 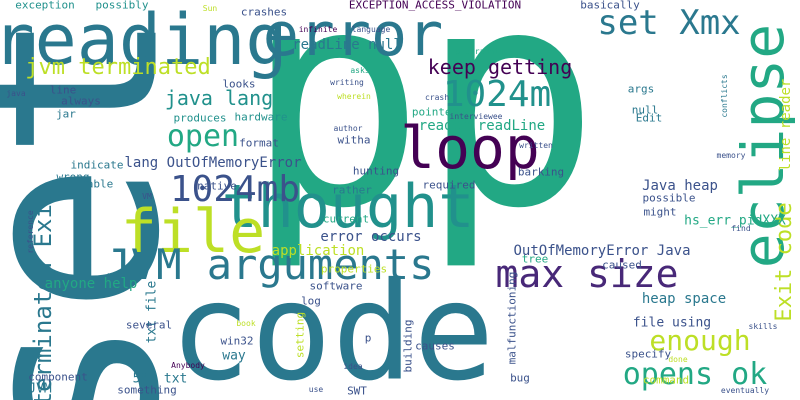 I want to click on cloud-word: code, so click(x=332, y=326).